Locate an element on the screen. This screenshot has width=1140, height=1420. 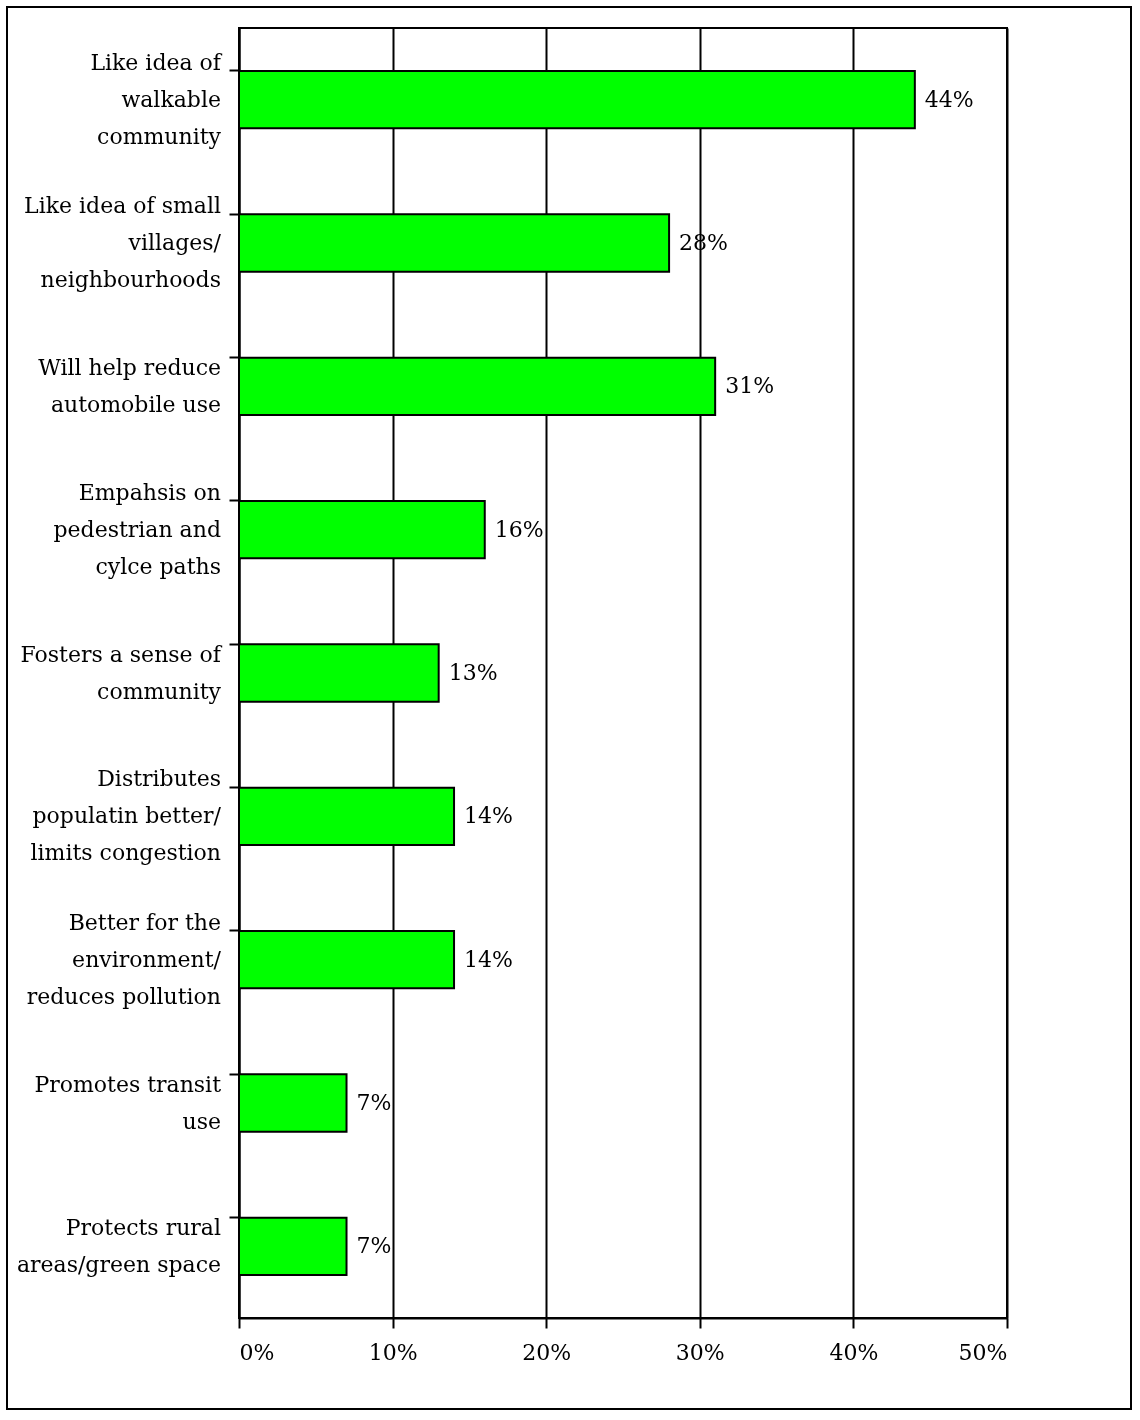
y-tick-label: Distributes populatin better/ limits congestion is located at coordinates (126, 816).